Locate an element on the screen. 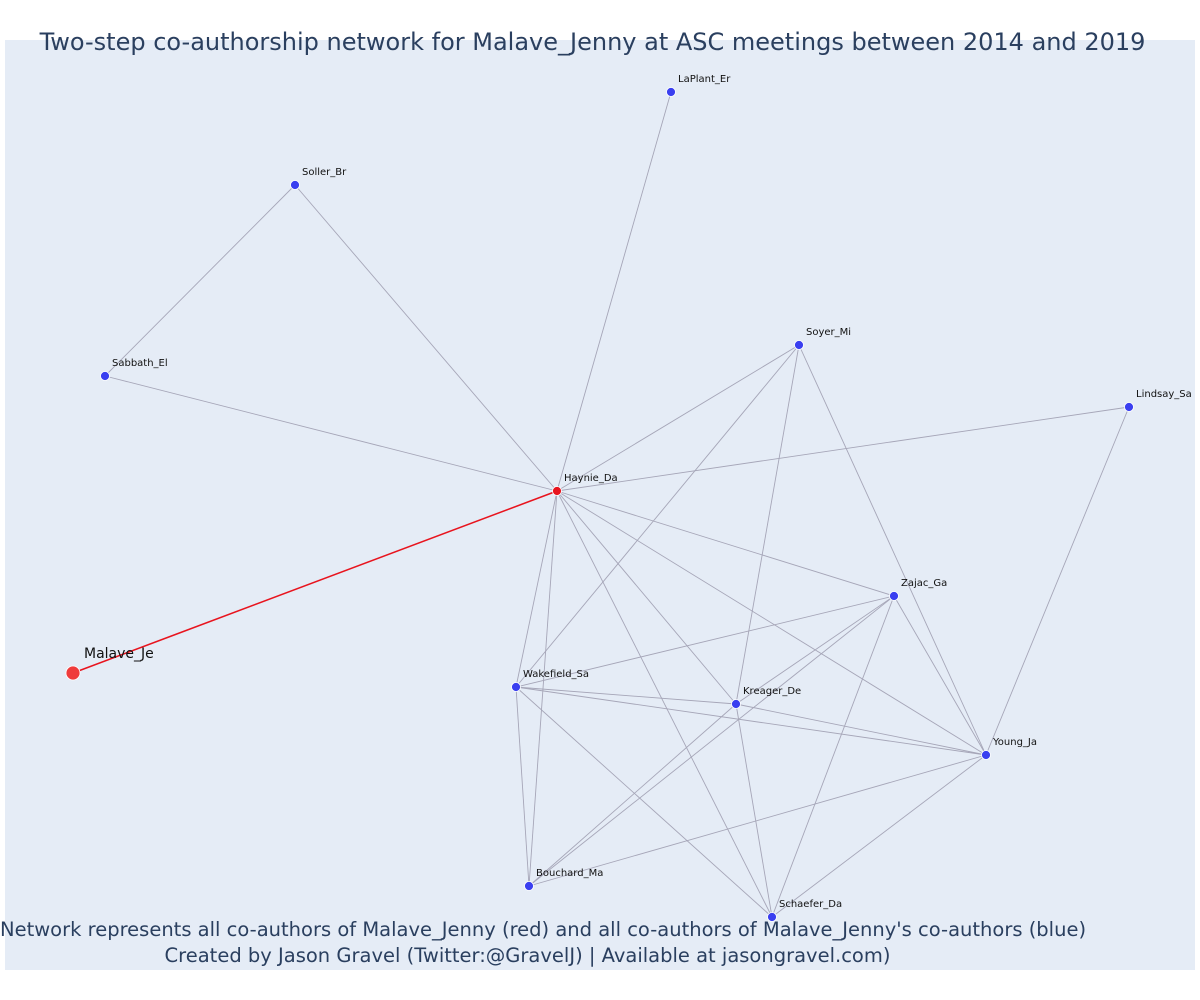  node-sabbath_el is located at coordinates (105, 376).